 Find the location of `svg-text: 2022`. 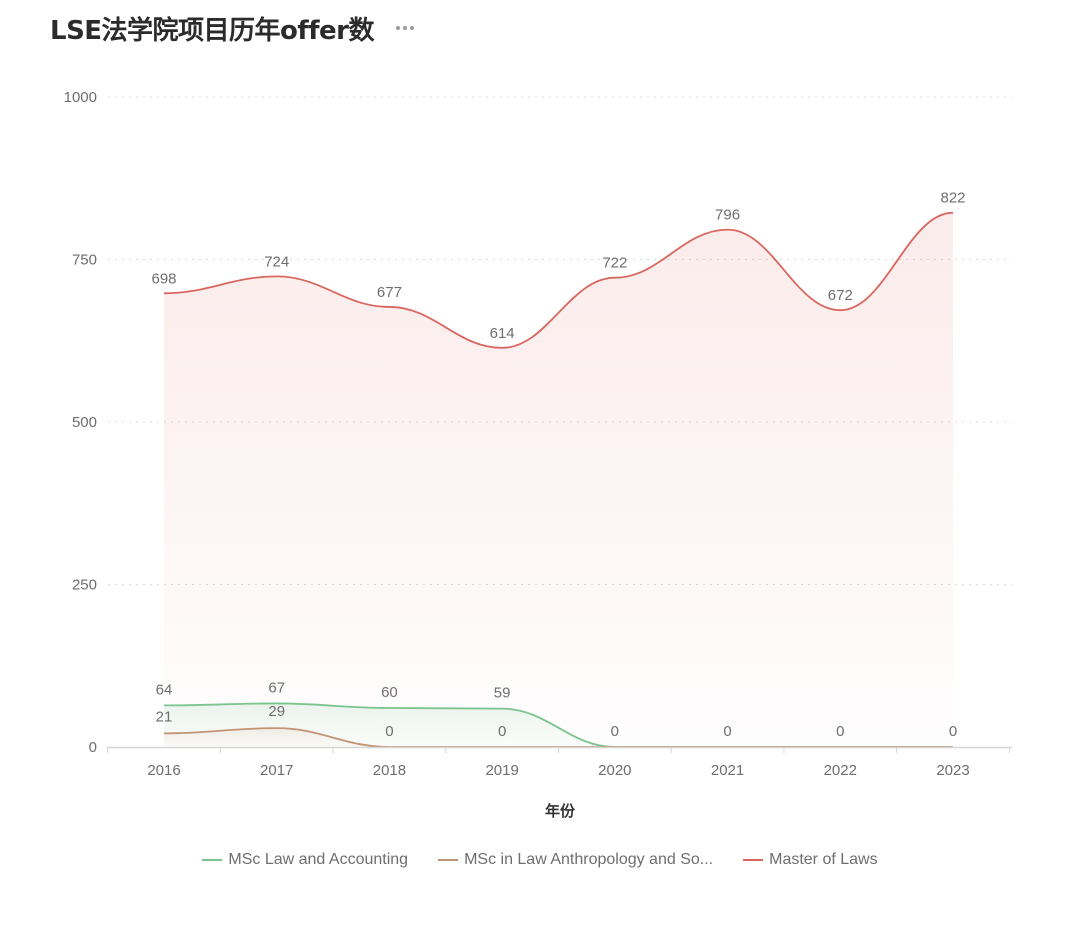

svg-text: 2022 is located at coordinates (840, 770).